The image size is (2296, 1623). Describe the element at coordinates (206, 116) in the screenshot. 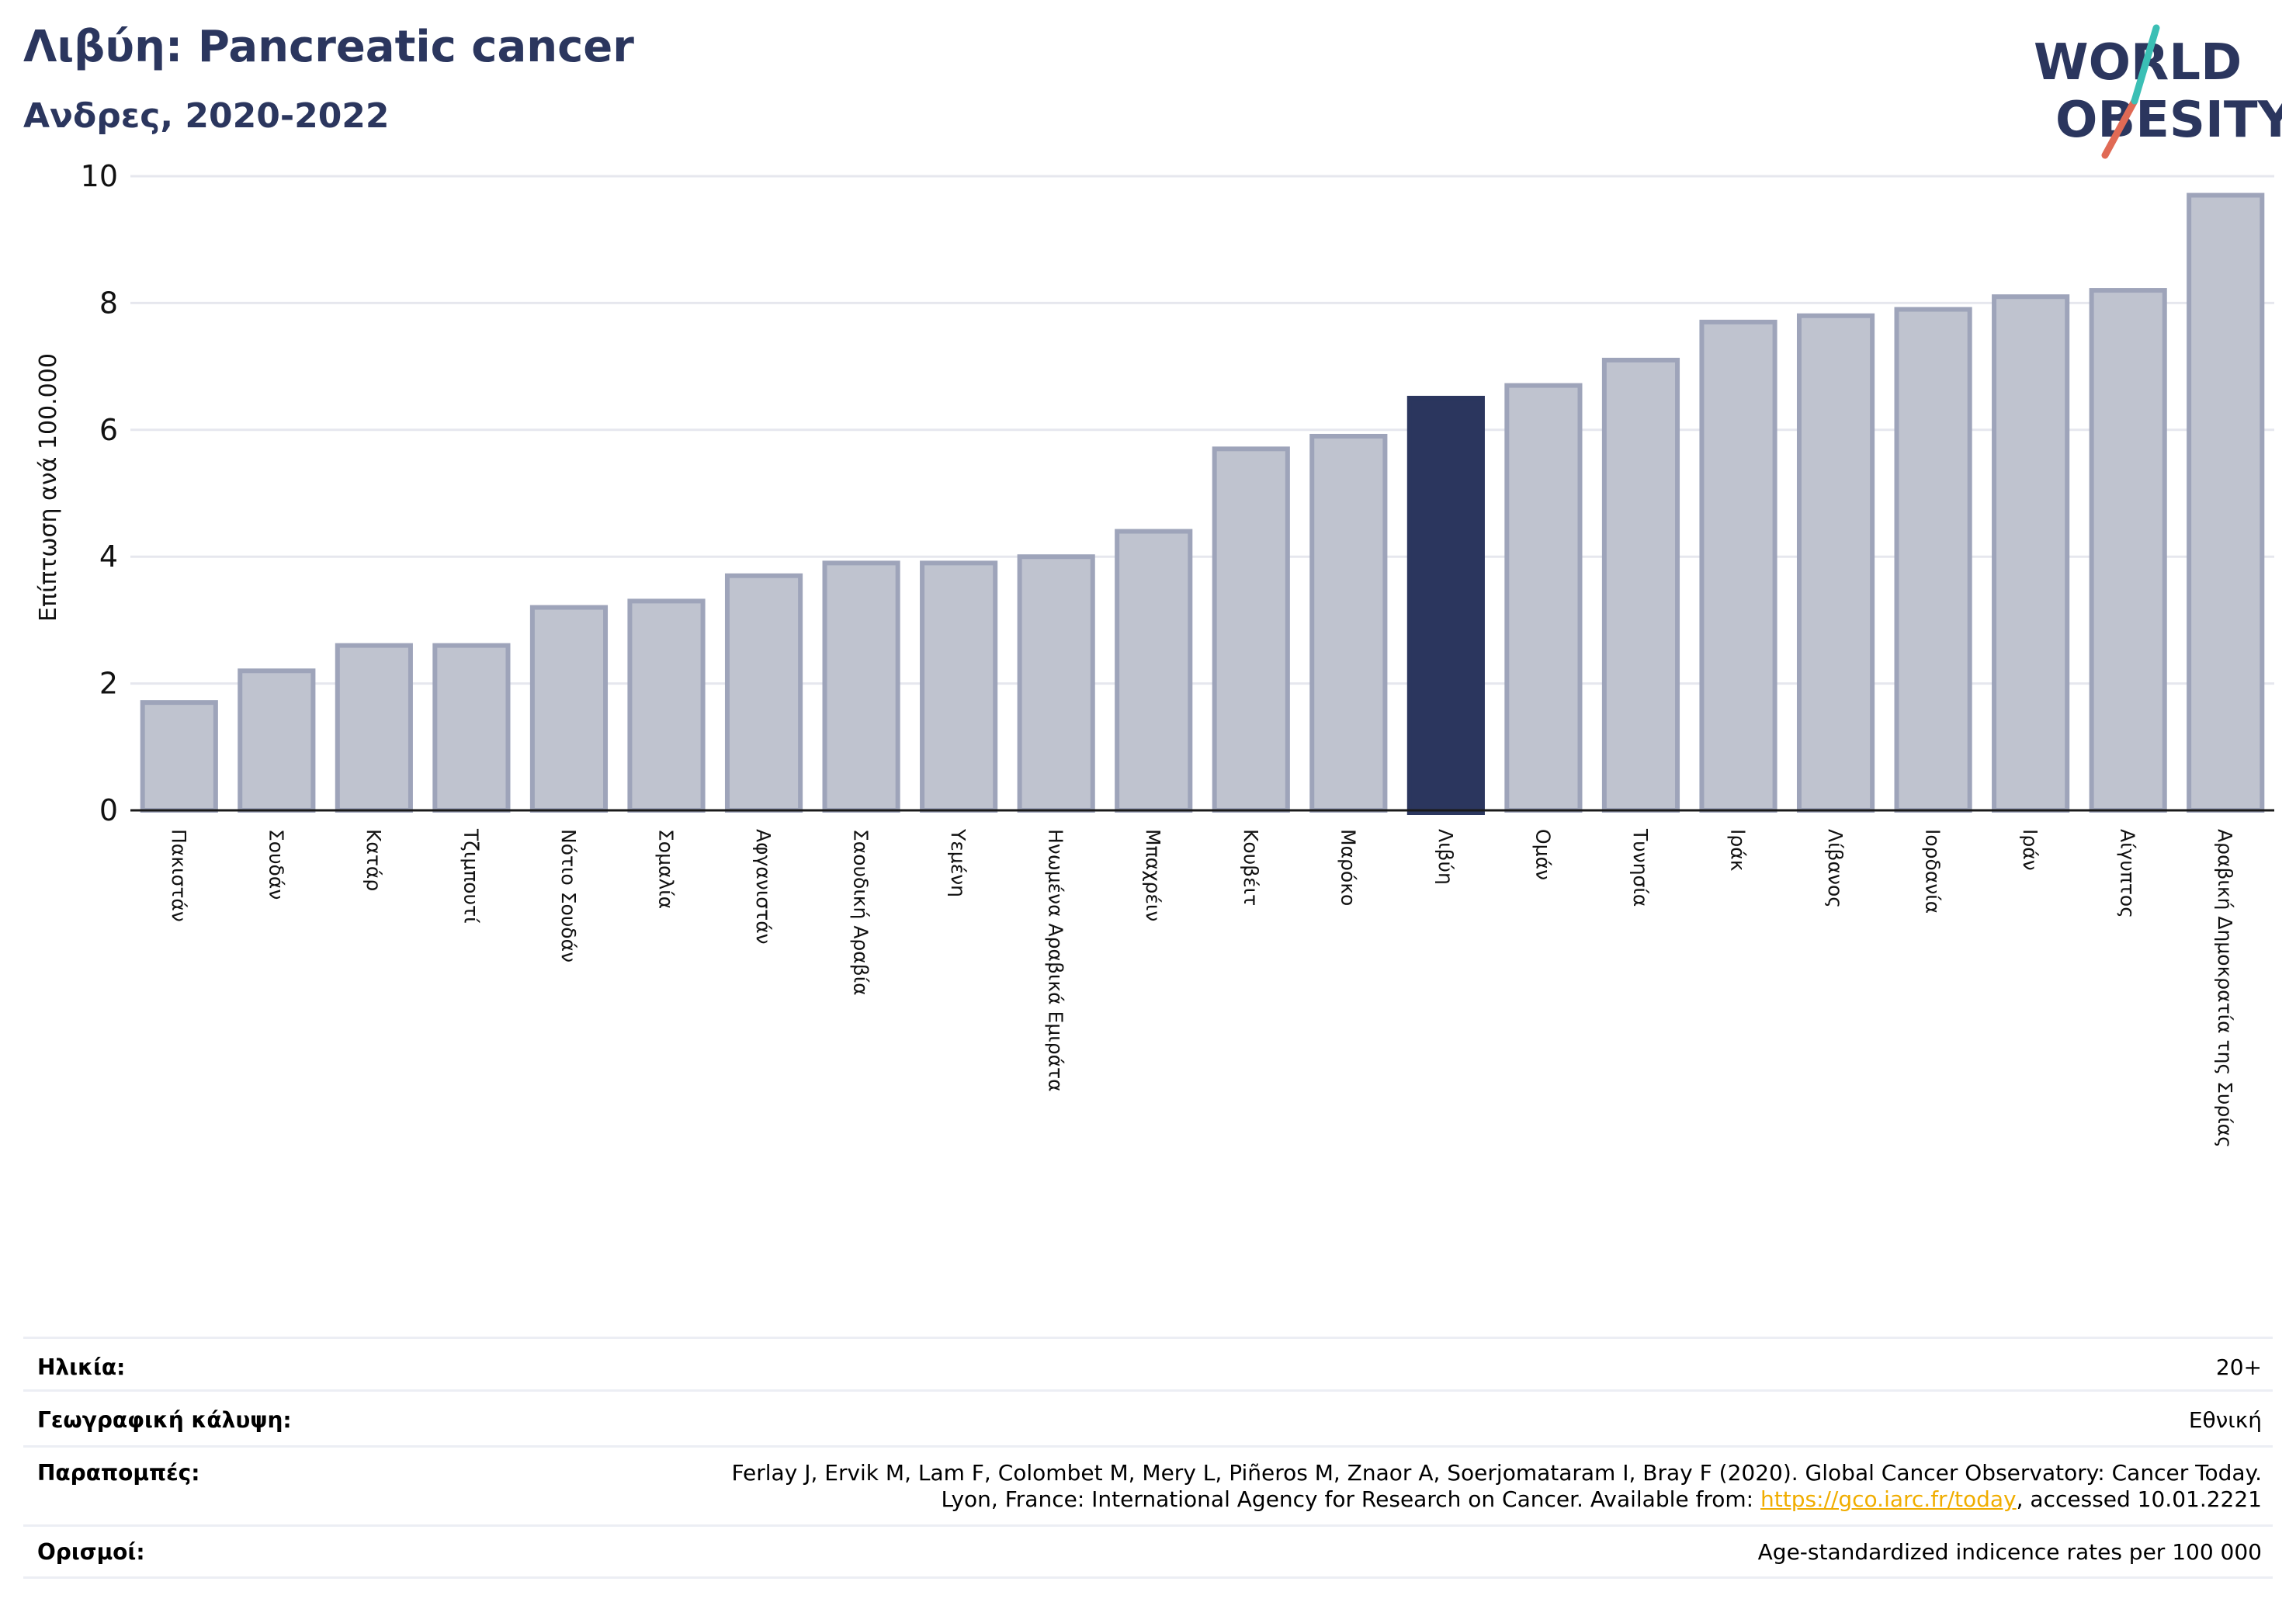

I see `chart-subtitle: Ανδρες, 2020-2022` at that location.